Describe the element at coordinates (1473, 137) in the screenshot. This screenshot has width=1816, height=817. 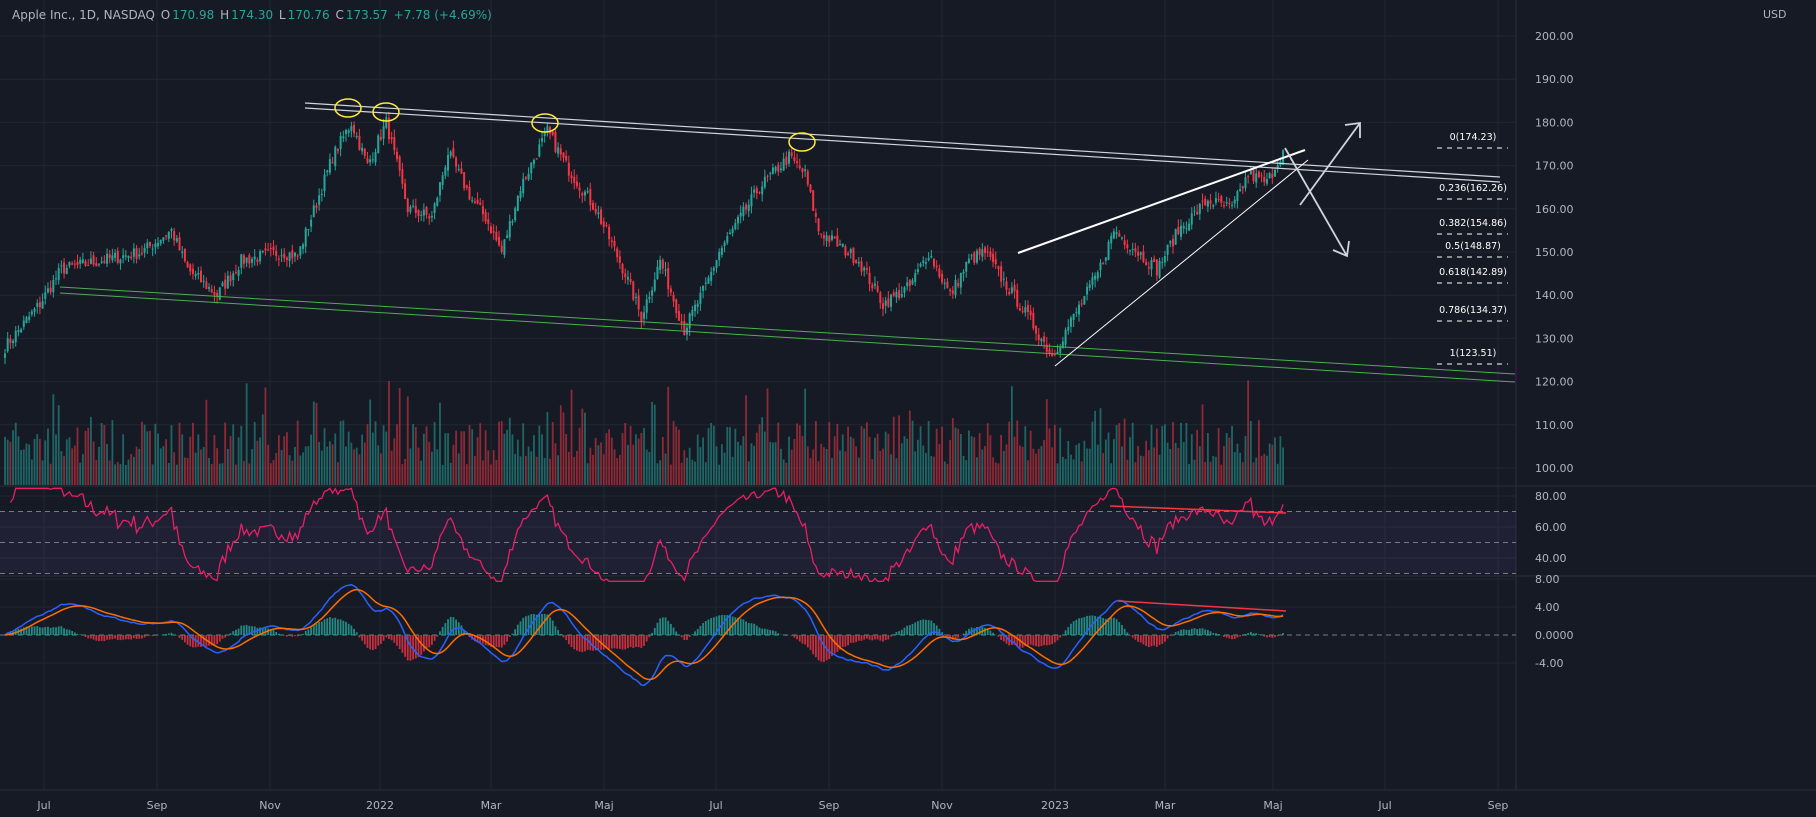
I see `fibonacci-level-label: 0(174.23)` at that location.